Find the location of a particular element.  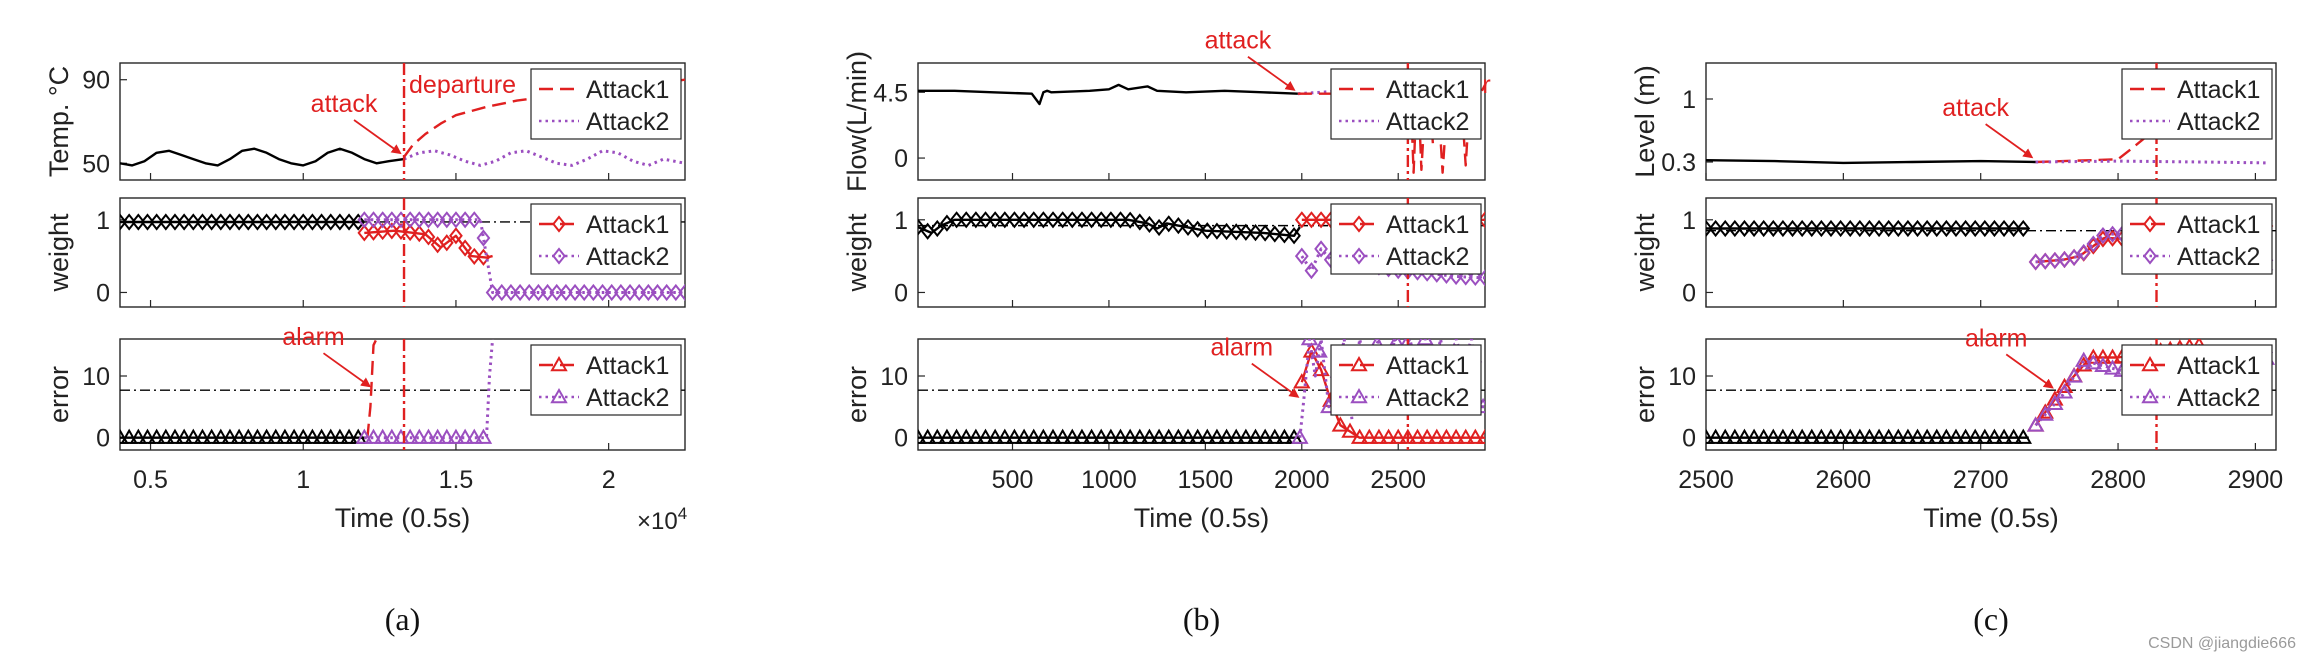

y-axis-label: Level (m) is located at coordinates (1645, 121).